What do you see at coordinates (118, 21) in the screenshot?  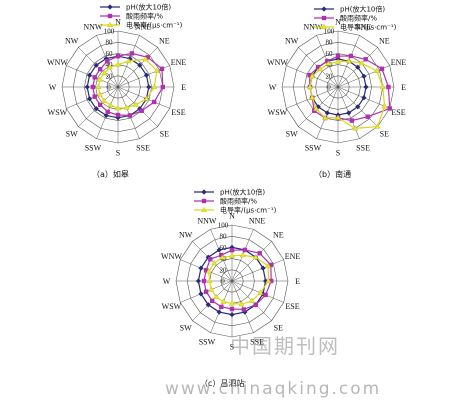 I see `direction-label: N` at bounding box center [118, 21].